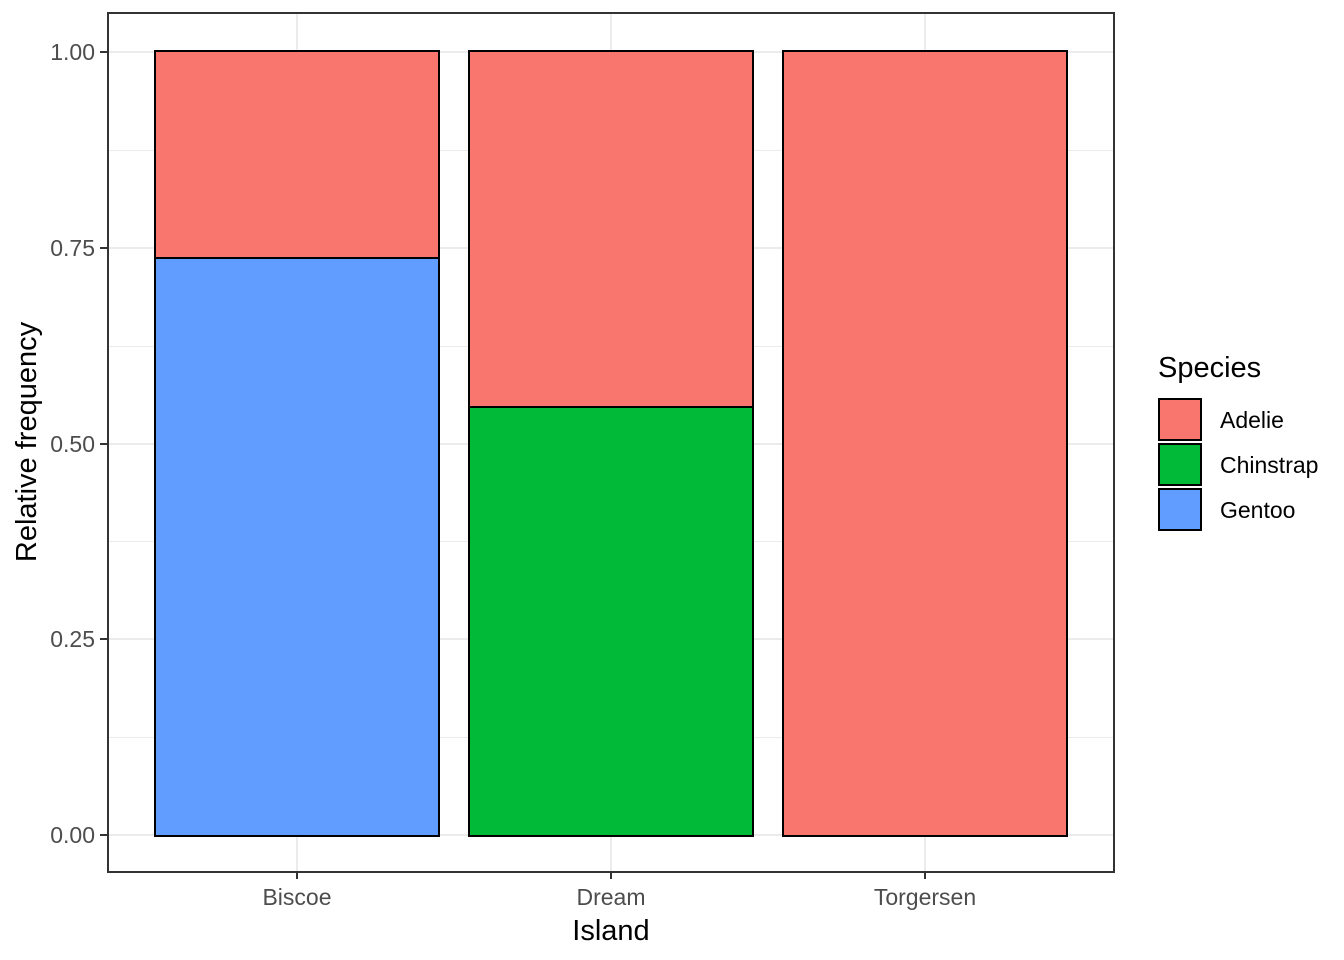 Image resolution: width=1344 pixels, height=960 pixels. I want to click on legend-label-adelie: Adelie, so click(1252, 419).